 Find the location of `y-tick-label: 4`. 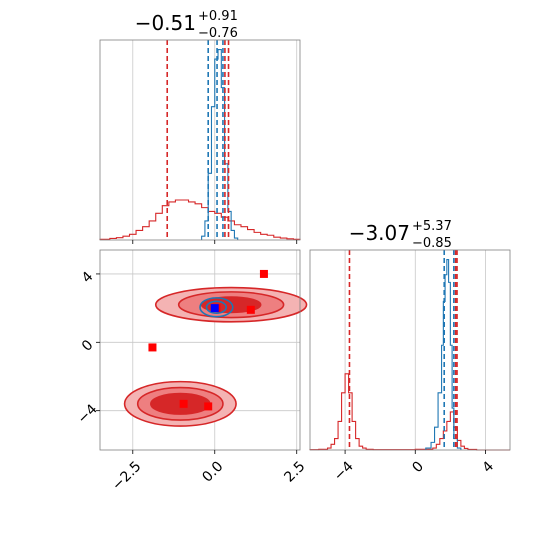

y-tick-label: 4 is located at coordinates (88, 278).